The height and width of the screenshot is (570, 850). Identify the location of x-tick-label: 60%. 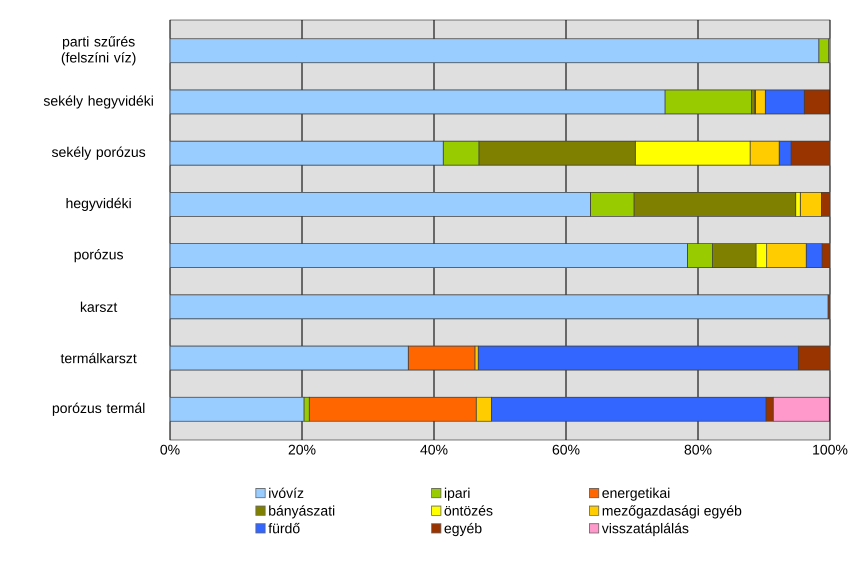
(566, 449).